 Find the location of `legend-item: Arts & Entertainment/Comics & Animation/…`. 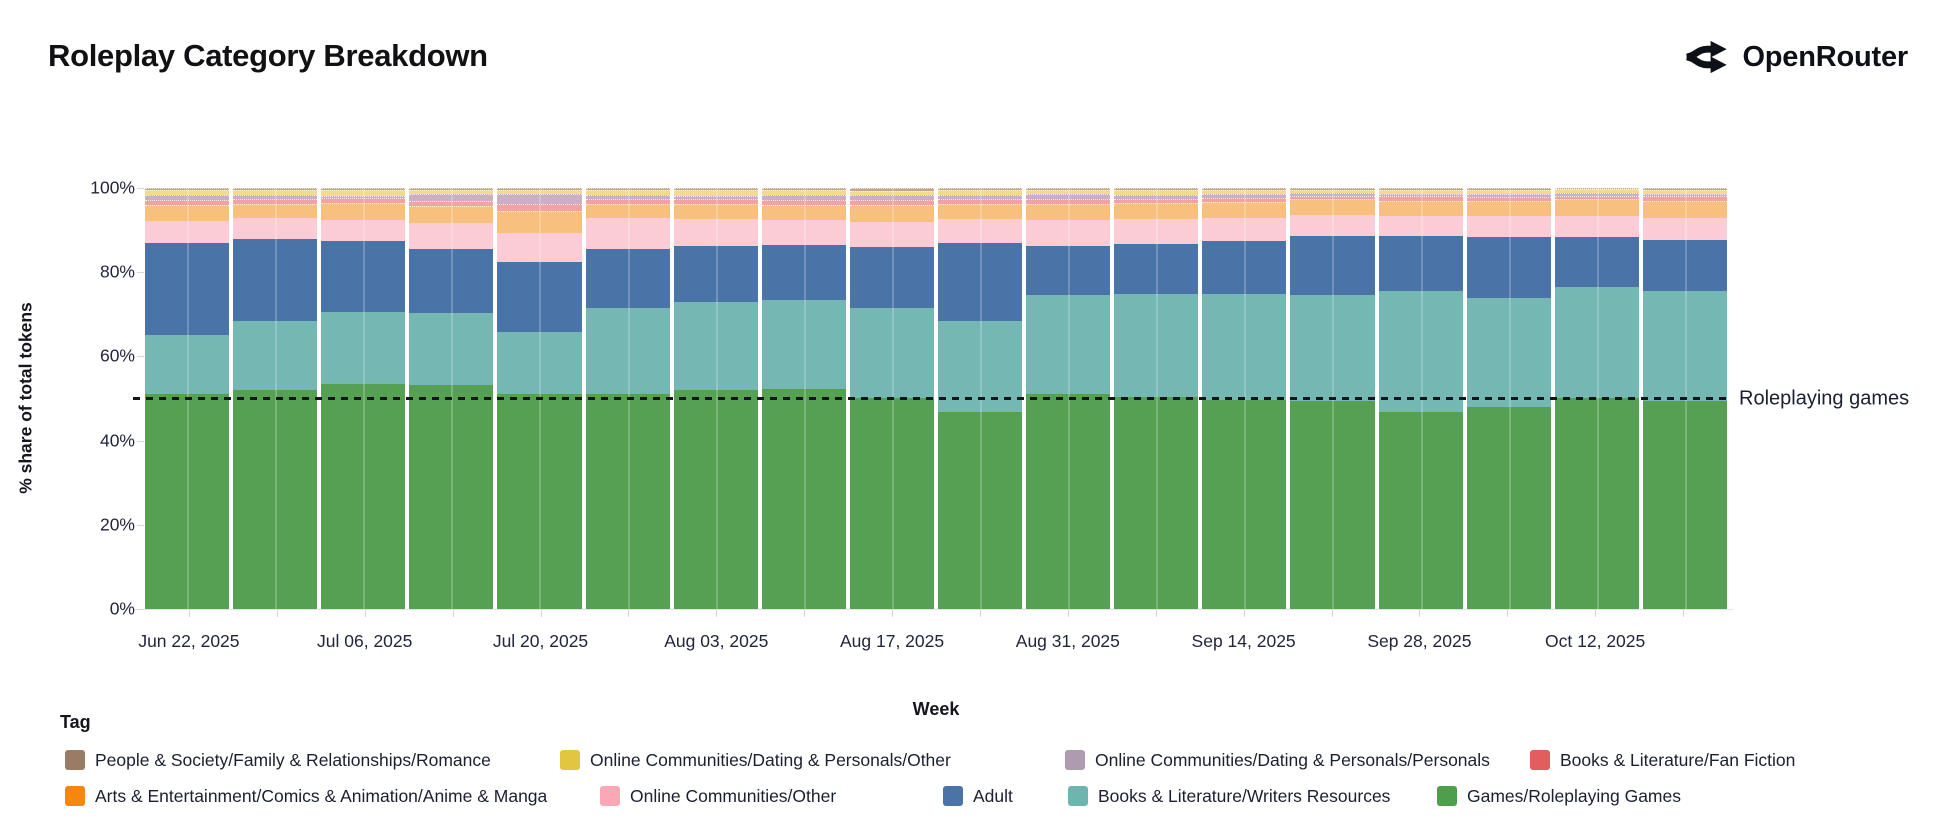

legend-item: Arts & Entertainment/Comics & Animation/… is located at coordinates (306, 796).